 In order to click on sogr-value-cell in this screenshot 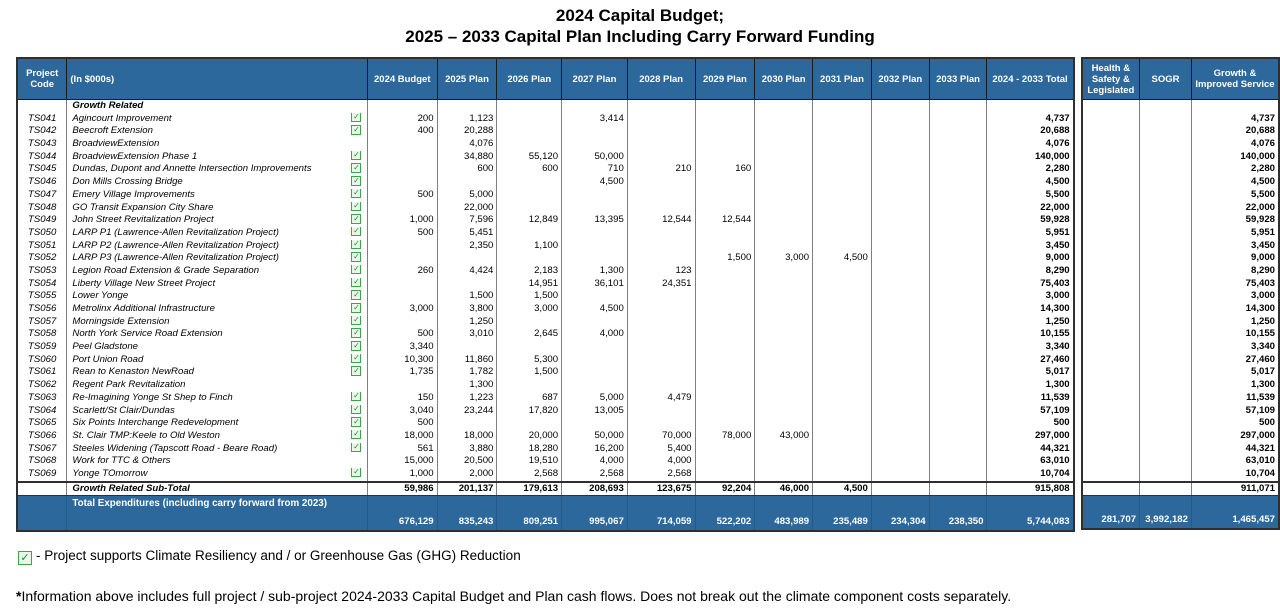, I will do `click(1165, 233)`.